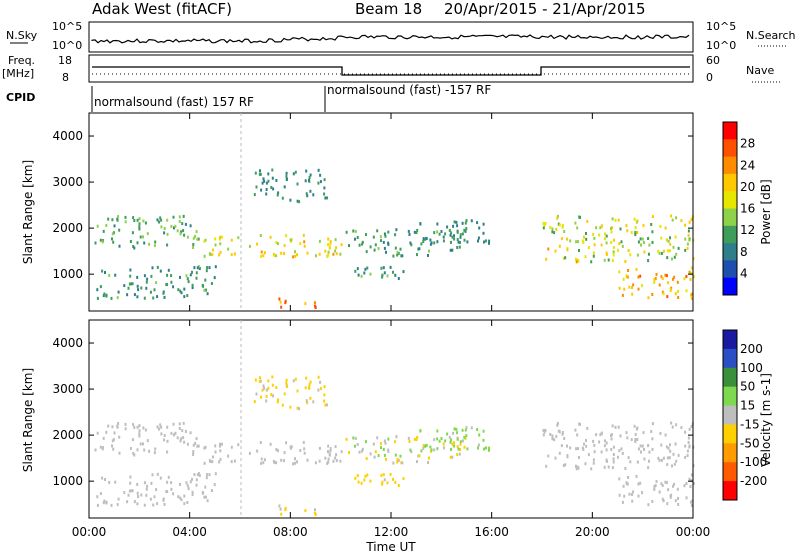 Image resolution: width=800 pixels, height=554 pixels. Describe the element at coordinates (67, 136) in the screenshot. I see `y-tick-label: 4000` at that location.